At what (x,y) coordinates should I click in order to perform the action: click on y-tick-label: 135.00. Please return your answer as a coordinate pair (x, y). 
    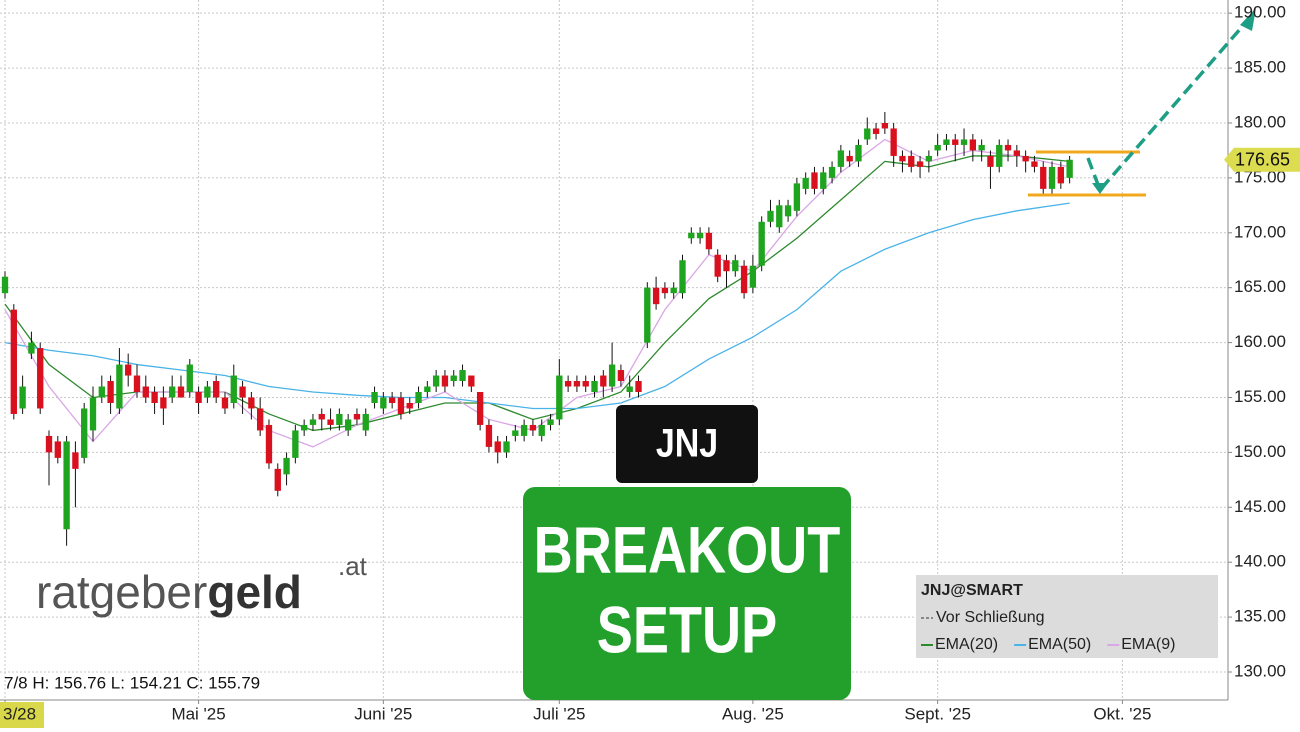
    Looking at the image, I should click on (1260, 616).